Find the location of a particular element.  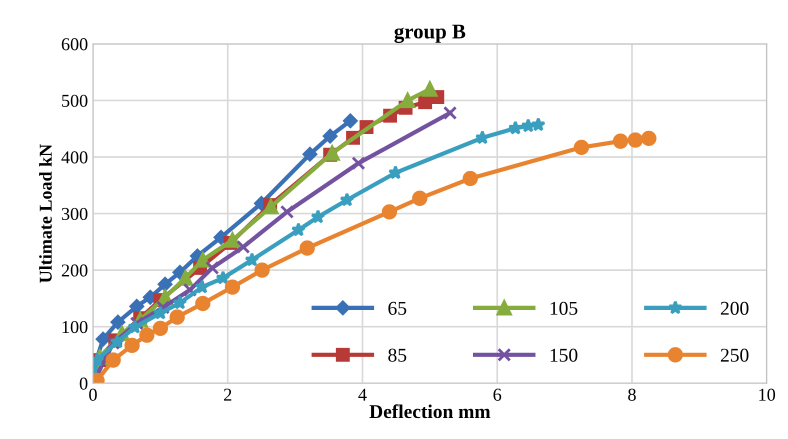

x-tick-label: 2 is located at coordinates (228, 394).